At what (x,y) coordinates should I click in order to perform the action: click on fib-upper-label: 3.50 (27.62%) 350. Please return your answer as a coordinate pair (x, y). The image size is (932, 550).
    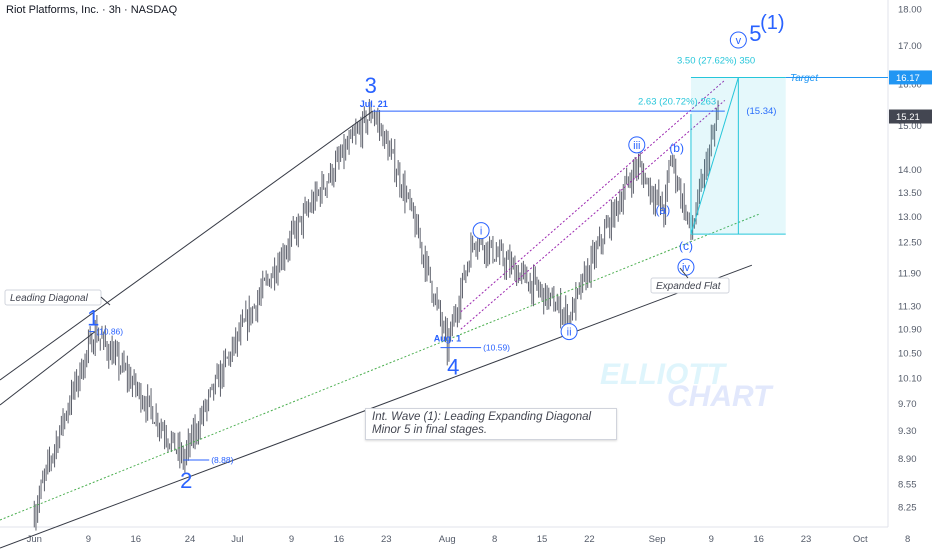
    Looking at the image, I should click on (716, 60).